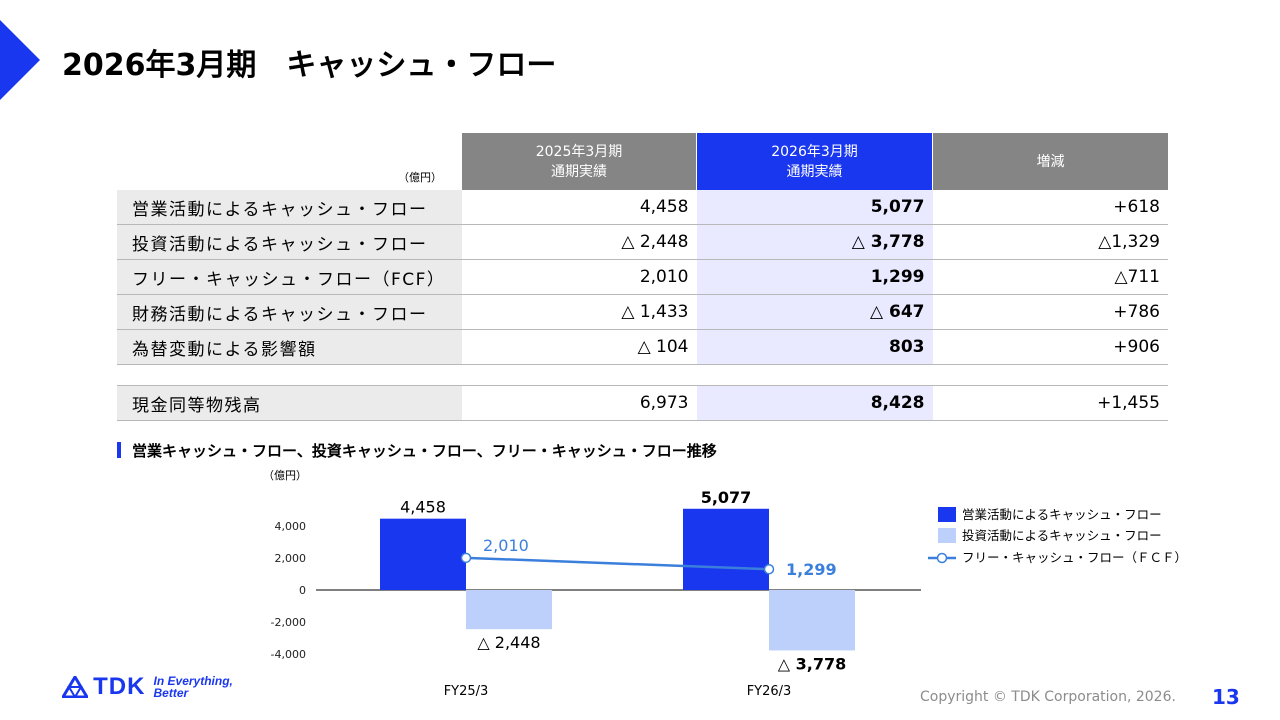 Image resolution: width=1280 pixels, height=720 pixels. What do you see at coordinates (812, 663) in the screenshot?
I see `investing-cf-label: △ 3,778` at bounding box center [812, 663].